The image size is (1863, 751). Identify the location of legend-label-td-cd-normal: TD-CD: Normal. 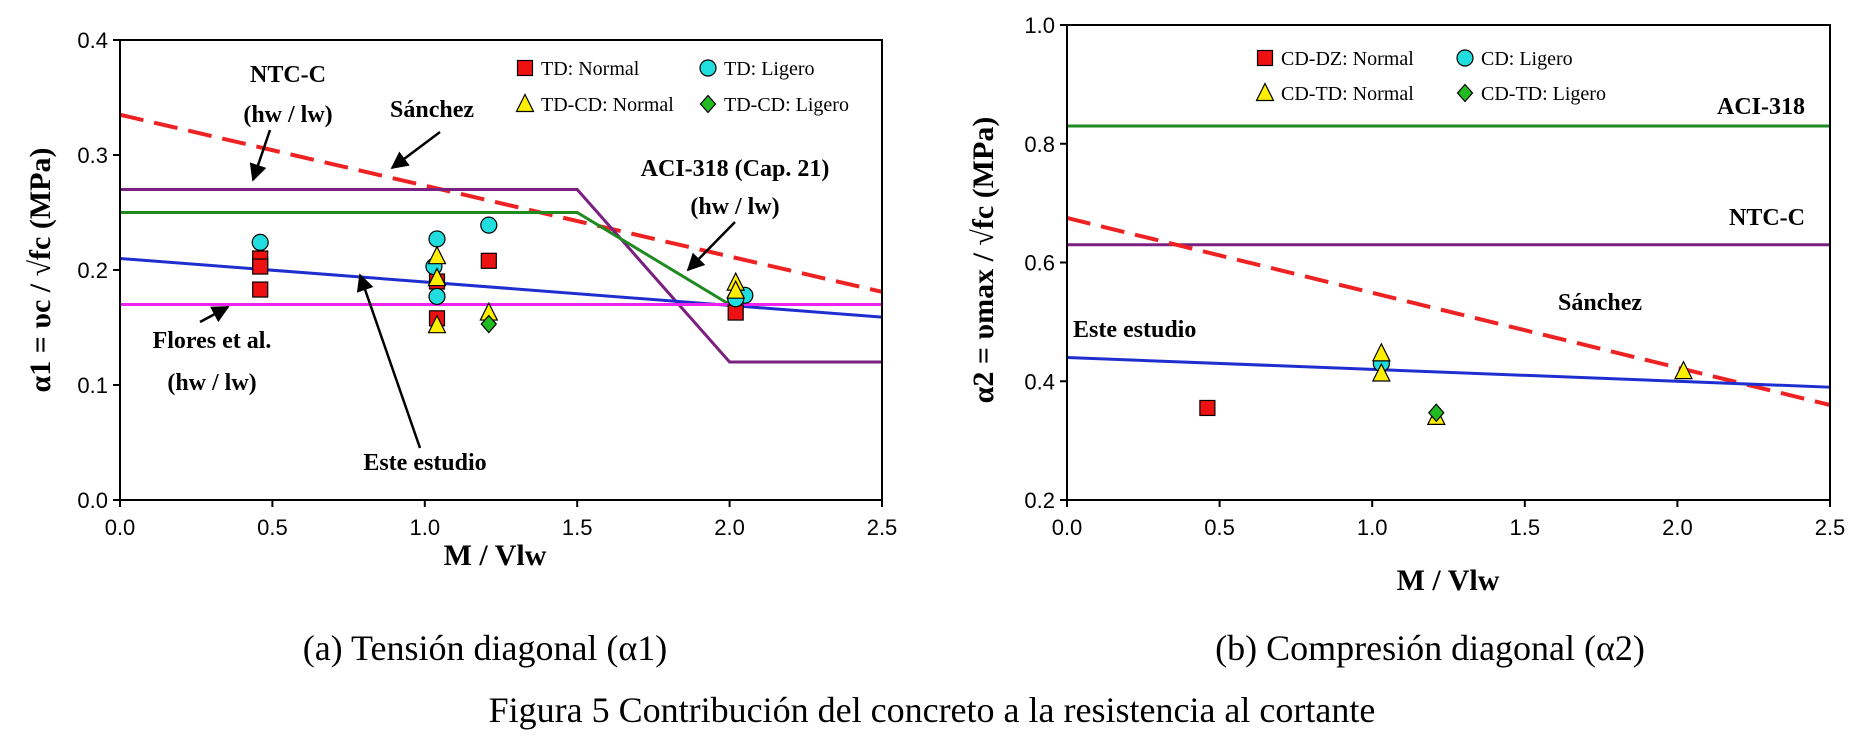
(607, 105).